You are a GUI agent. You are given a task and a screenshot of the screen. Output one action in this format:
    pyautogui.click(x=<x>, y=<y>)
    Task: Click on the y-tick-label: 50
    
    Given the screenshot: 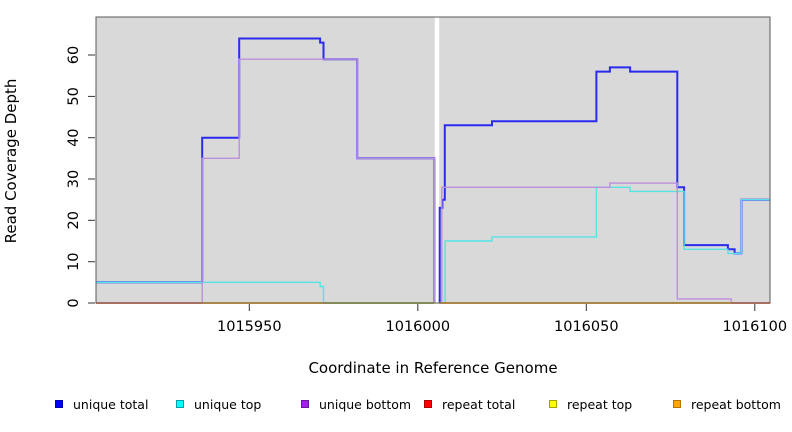 What is the action you would take?
    pyautogui.click(x=74, y=96)
    